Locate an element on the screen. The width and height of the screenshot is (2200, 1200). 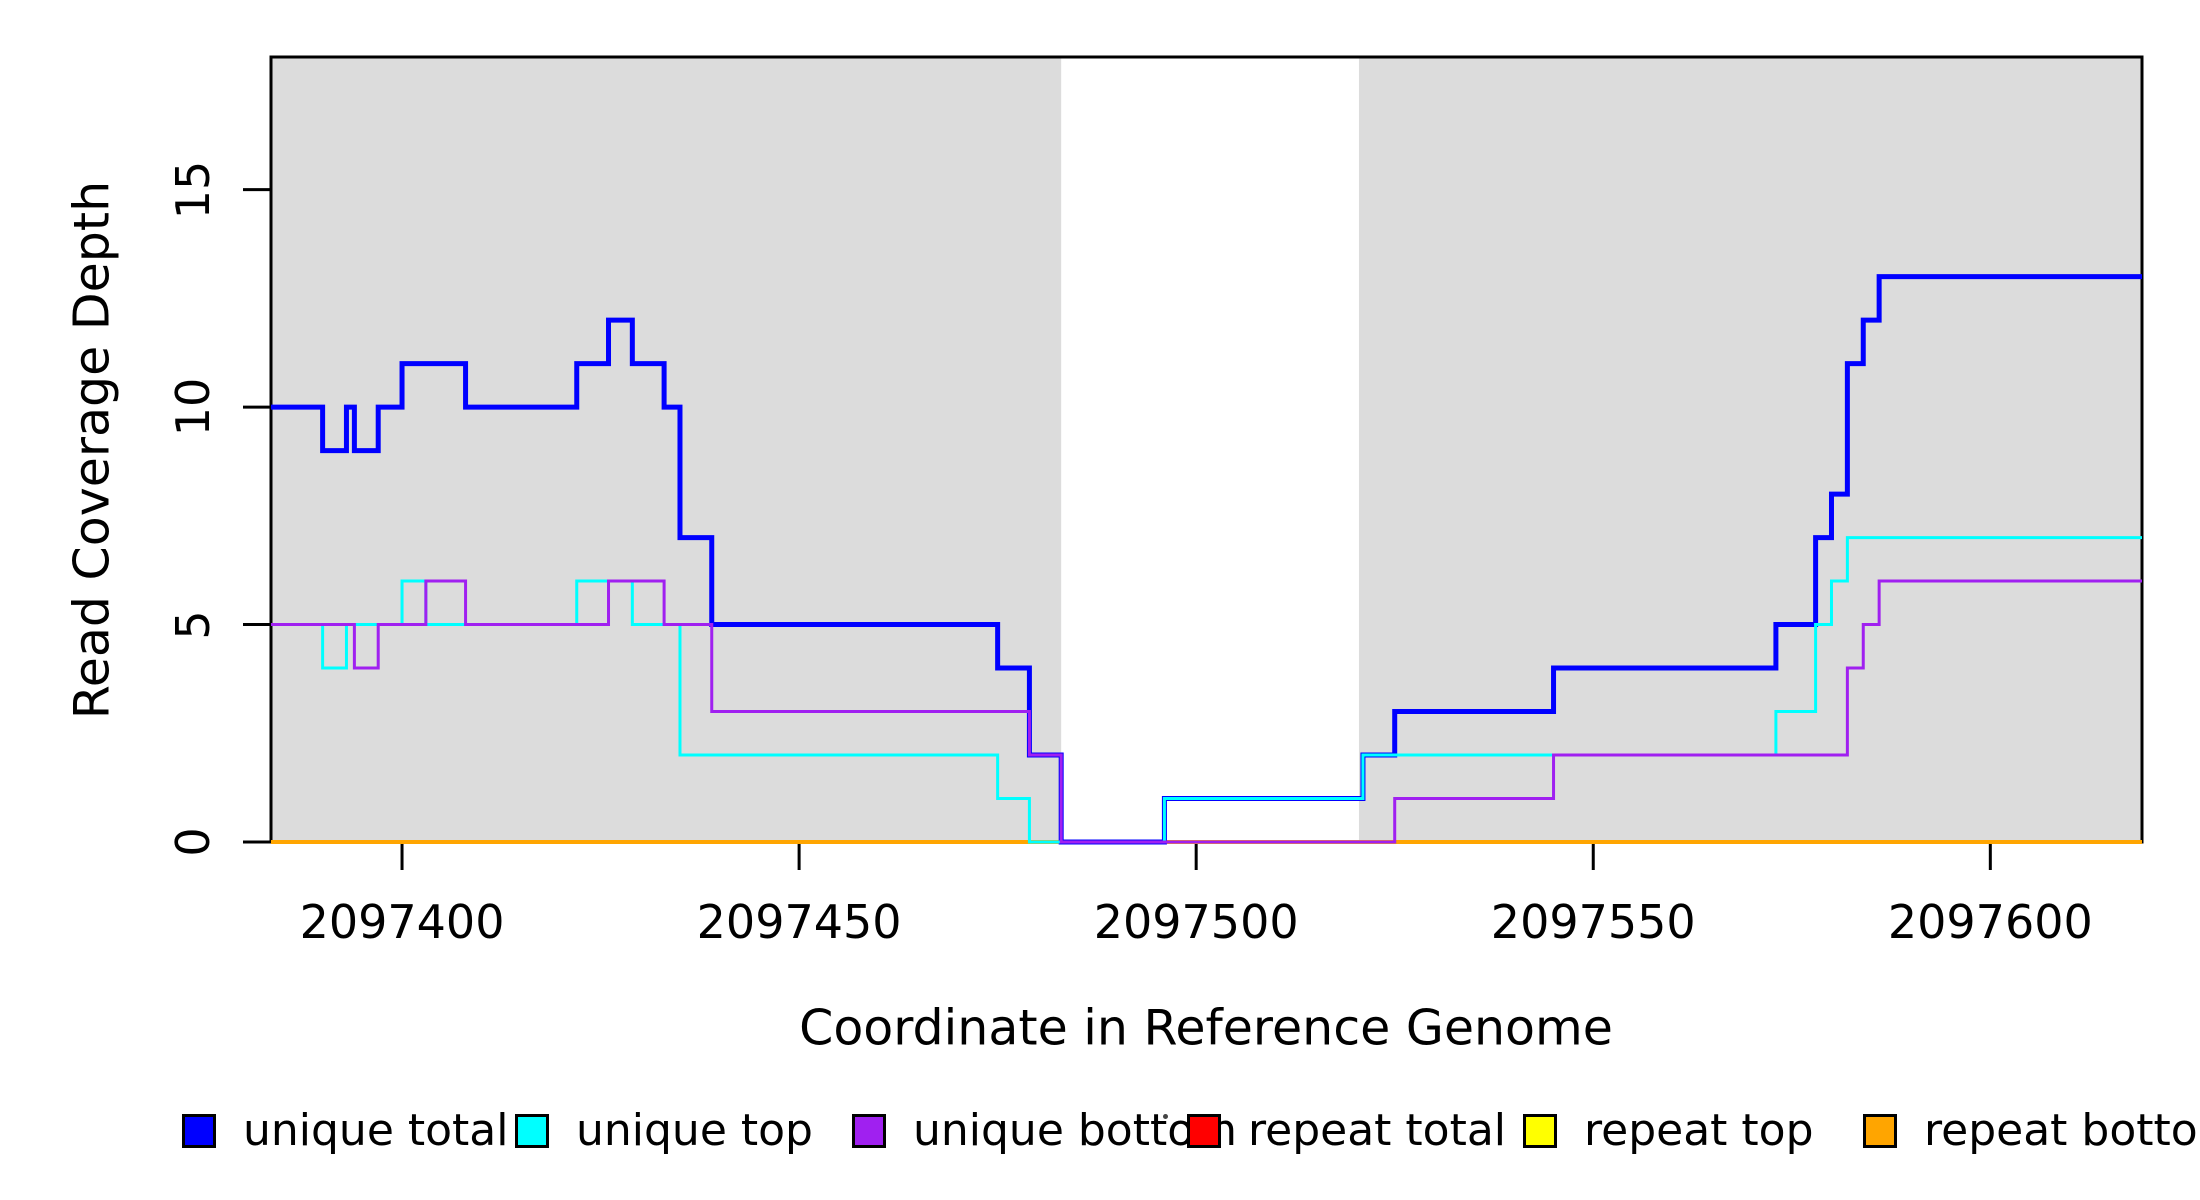
legend-item-label: unique total is located at coordinates (376, 1130).